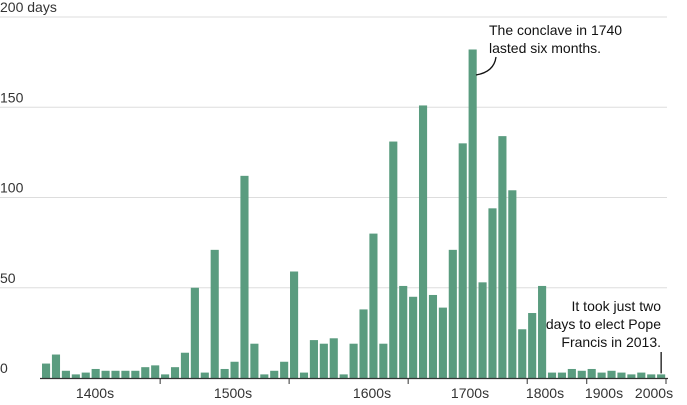  What do you see at coordinates (604, 393) in the screenshot?
I see `x-tick-label: 1900s` at bounding box center [604, 393].